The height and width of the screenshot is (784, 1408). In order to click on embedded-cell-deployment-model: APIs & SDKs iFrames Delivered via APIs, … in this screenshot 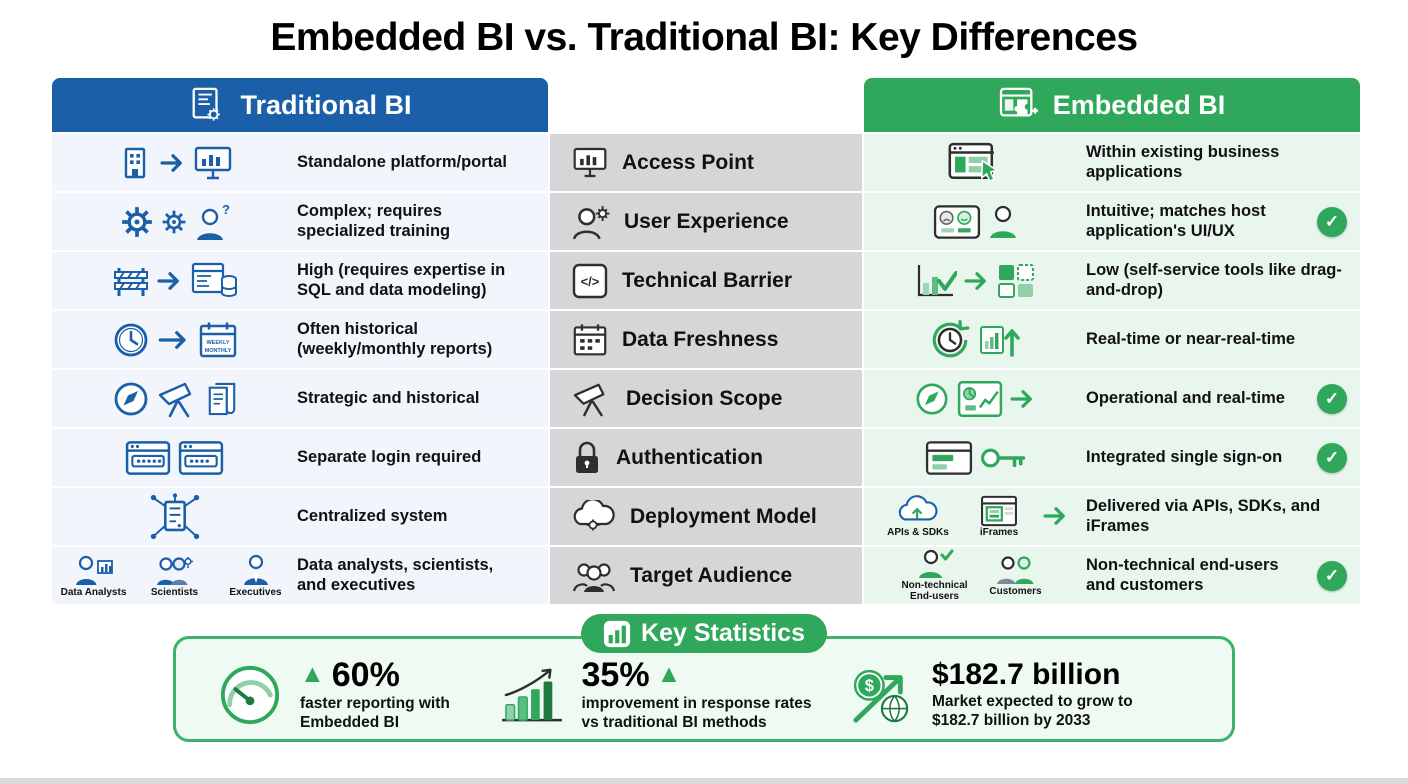, I will do `click(1112, 516)`.